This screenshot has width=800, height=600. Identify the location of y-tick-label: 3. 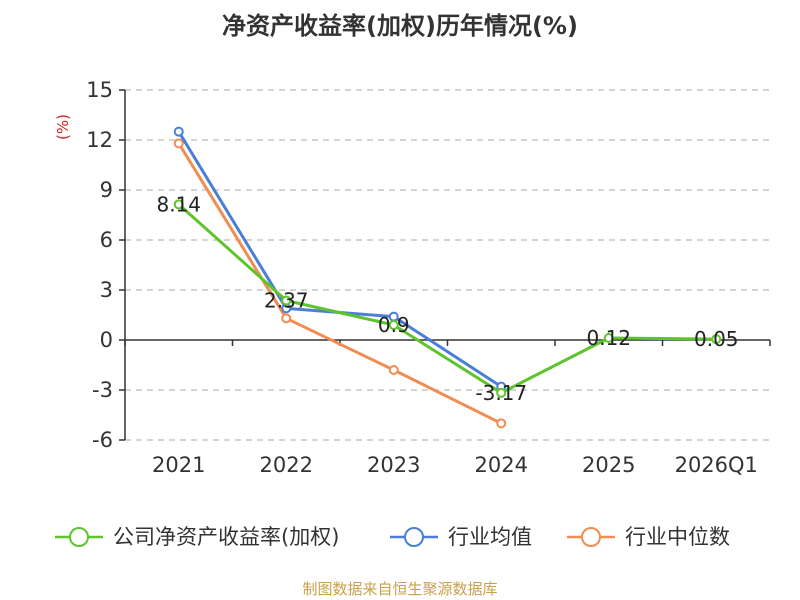
(106, 290).